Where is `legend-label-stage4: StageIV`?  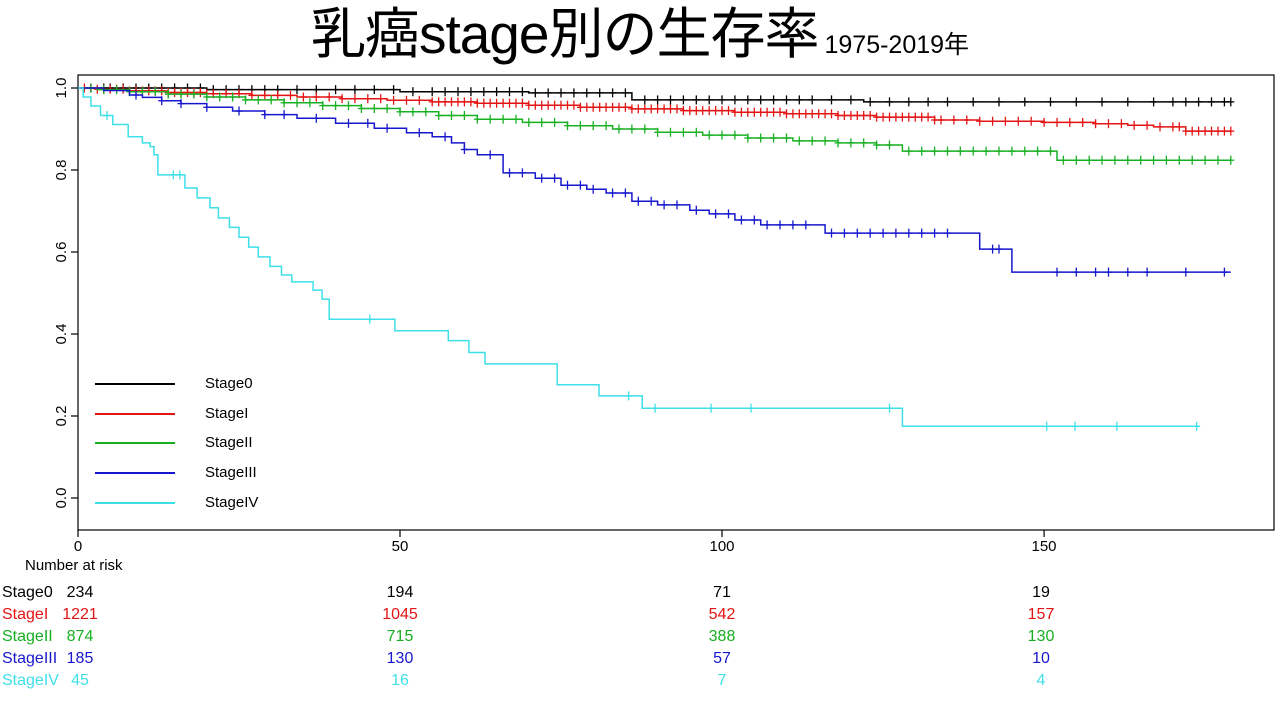 legend-label-stage4: StageIV is located at coordinates (232, 502).